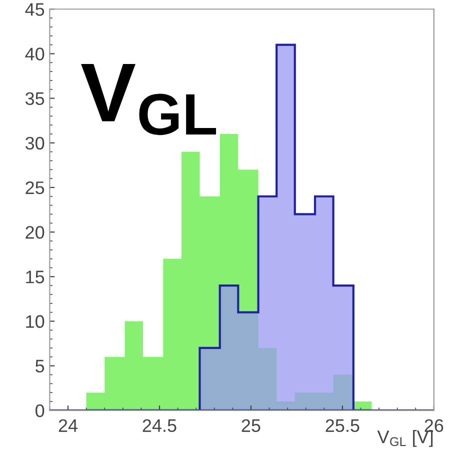  Describe the element at coordinates (343, 425) in the screenshot. I see `x-tick-label: 25.5` at that location.